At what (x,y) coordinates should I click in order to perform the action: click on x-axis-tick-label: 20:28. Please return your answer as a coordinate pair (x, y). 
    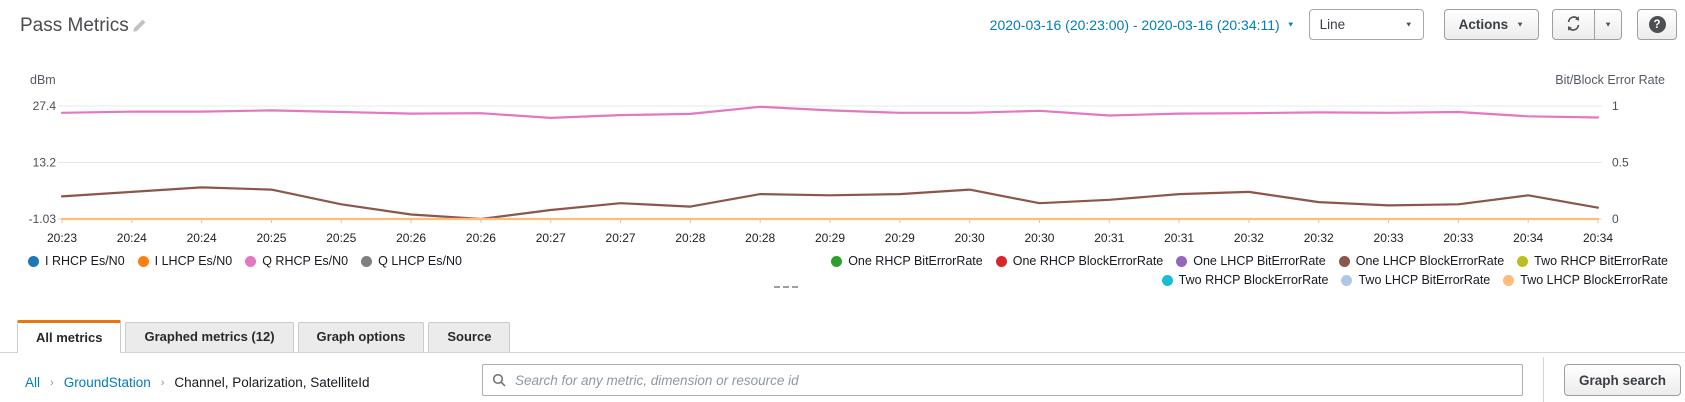
    Looking at the image, I should click on (760, 238).